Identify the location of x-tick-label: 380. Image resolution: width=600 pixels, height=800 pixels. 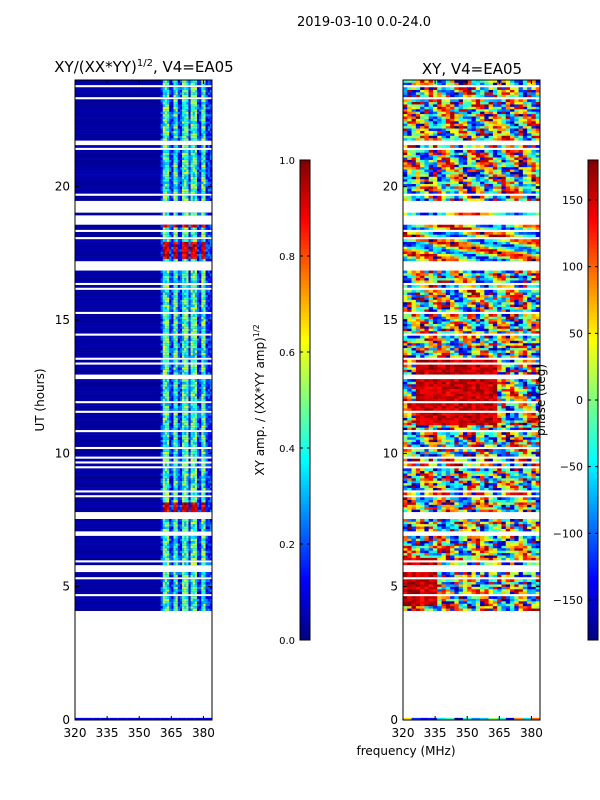
(203, 733).